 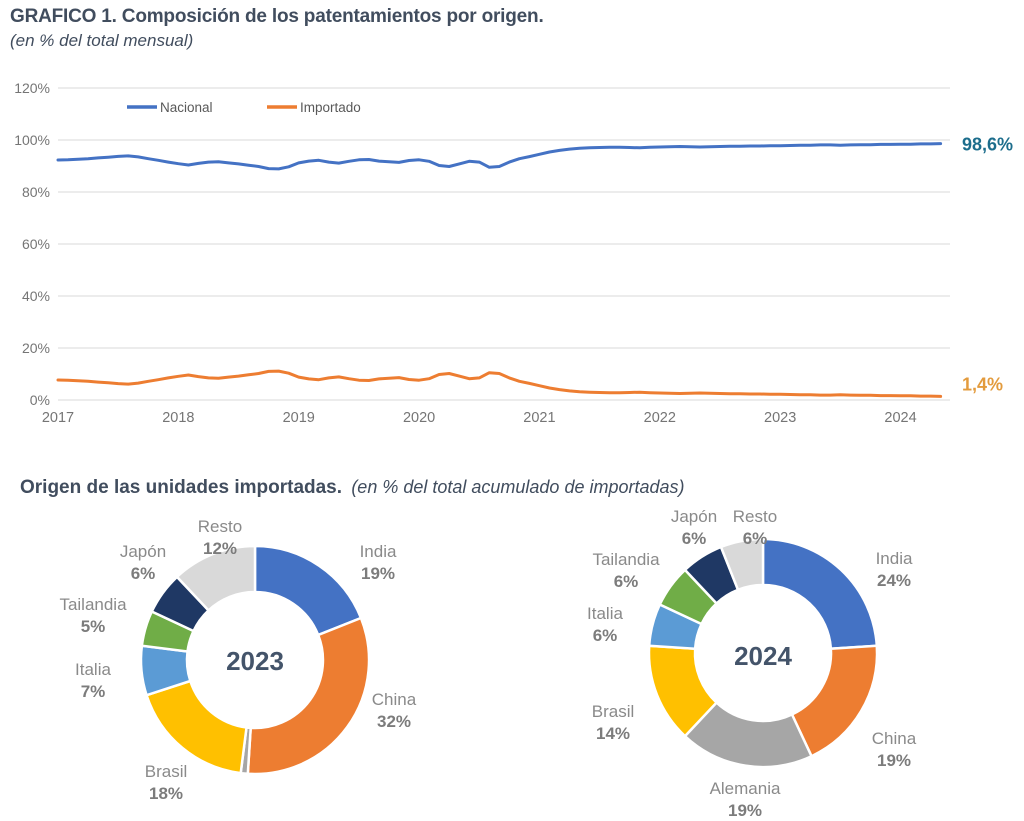 What do you see at coordinates (32, 88) in the screenshot?
I see `y-tick-label-120: 120%` at bounding box center [32, 88].